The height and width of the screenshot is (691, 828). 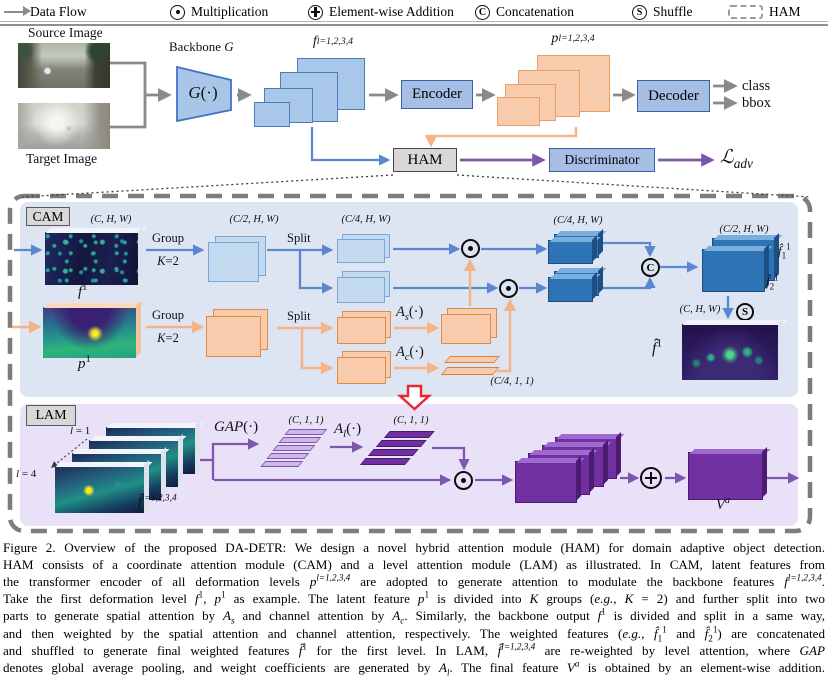 I want to click on lam-tag-label: LAM, so click(x=51, y=415).